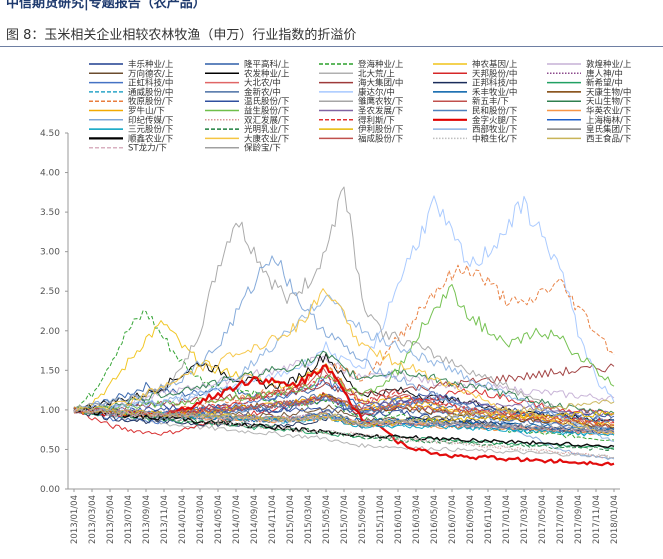  Describe the element at coordinates (267, 101) in the screenshot. I see `legend-label: 温氏股份/下` at that location.